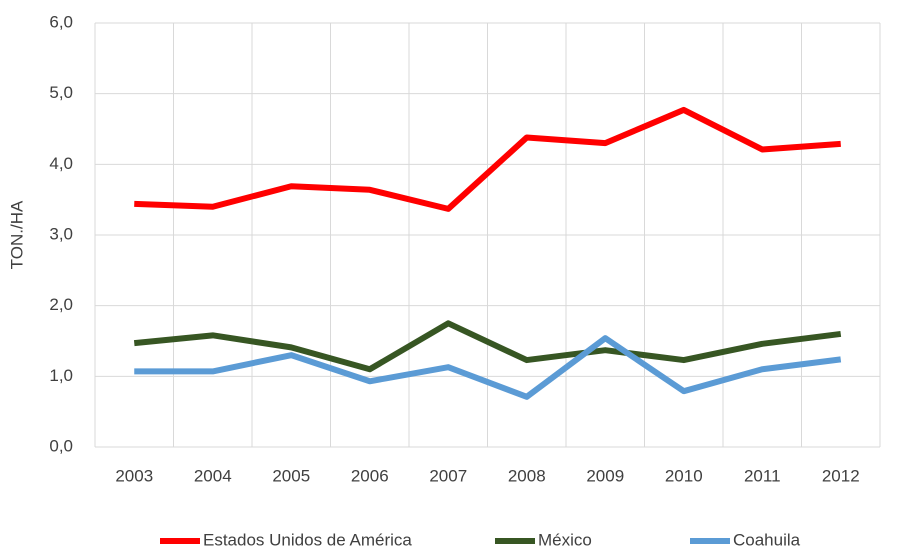 Image resolution: width=910 pixels, height=552 pixels. I want to click on y-tick-label: 4,0, so click(61, 163).